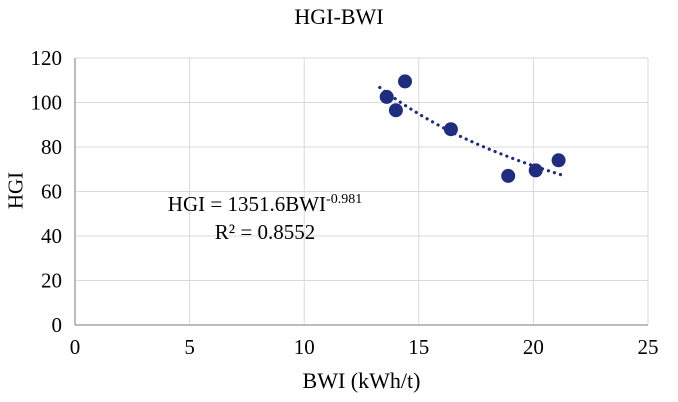  Describe the element at coordinates (57, 325) in the screenshot. I see `y-tick-label: 0` at that location.